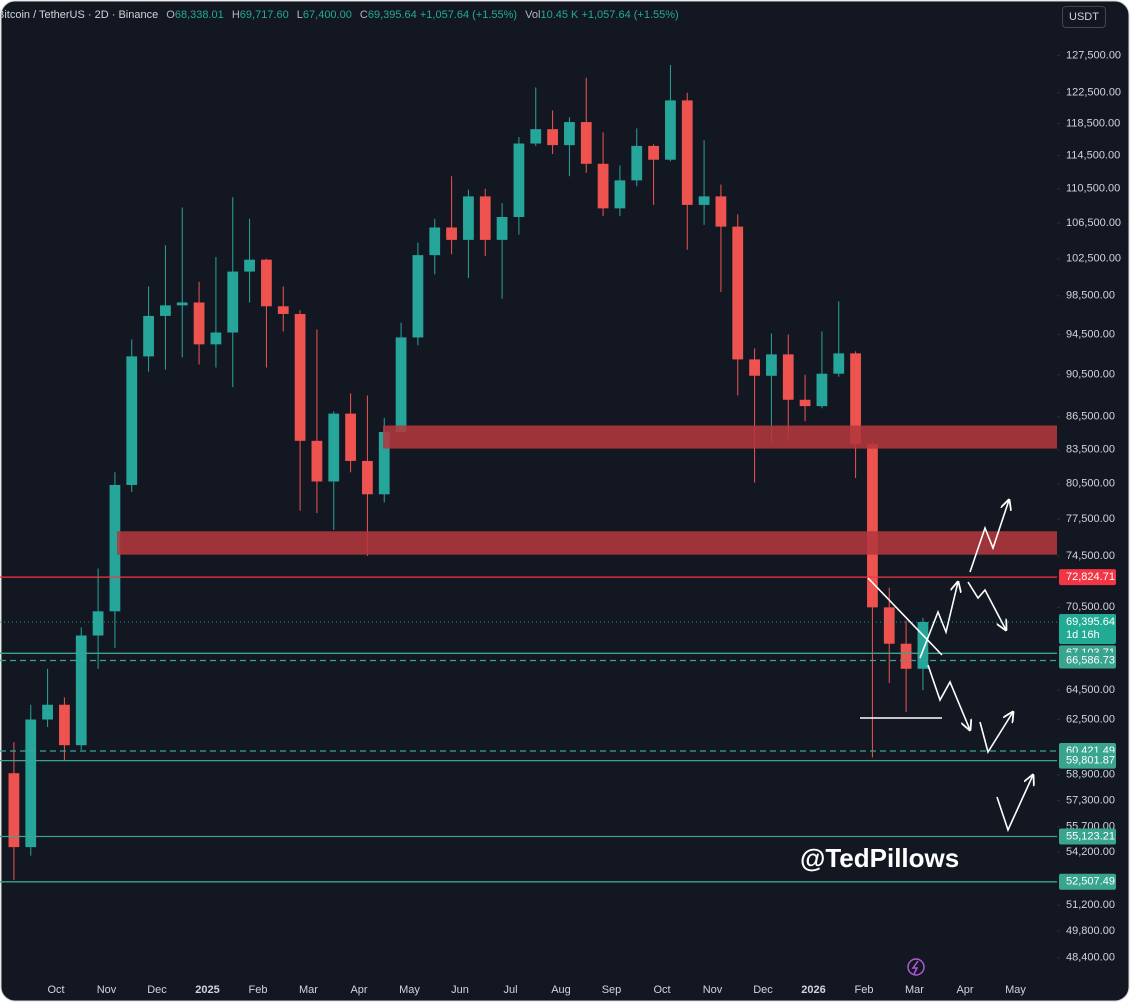 The image size is (1130, 1002). Describe the element at coordinates (1093, 124) in the screenshot. I see `y-tick-label: 118,500.00` at that location.